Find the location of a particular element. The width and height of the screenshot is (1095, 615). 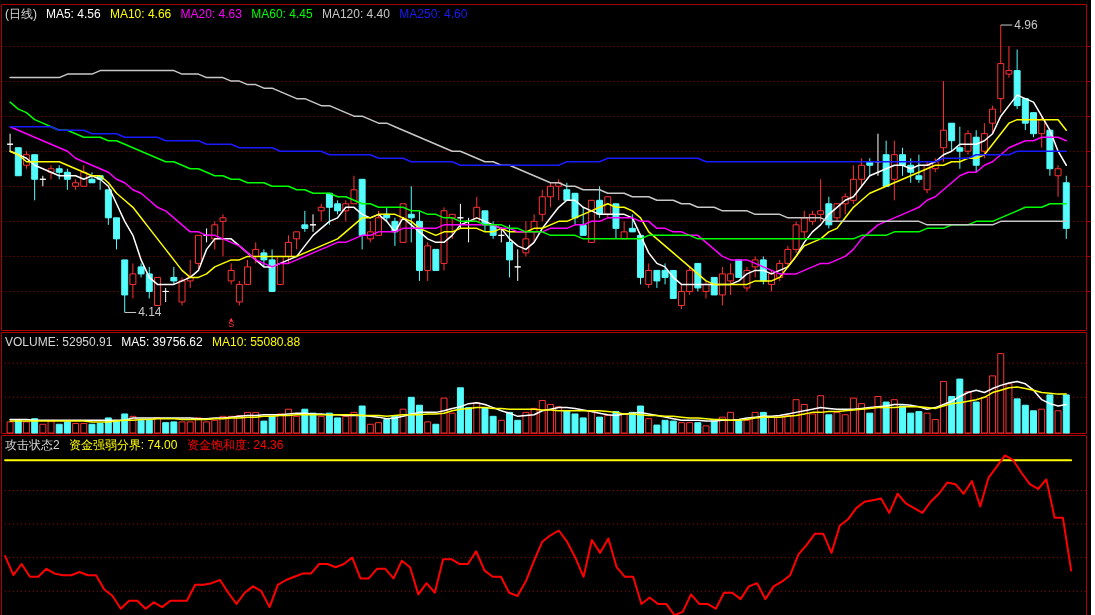

text: MA60: 4.45 is located at coordinates (282, 14).